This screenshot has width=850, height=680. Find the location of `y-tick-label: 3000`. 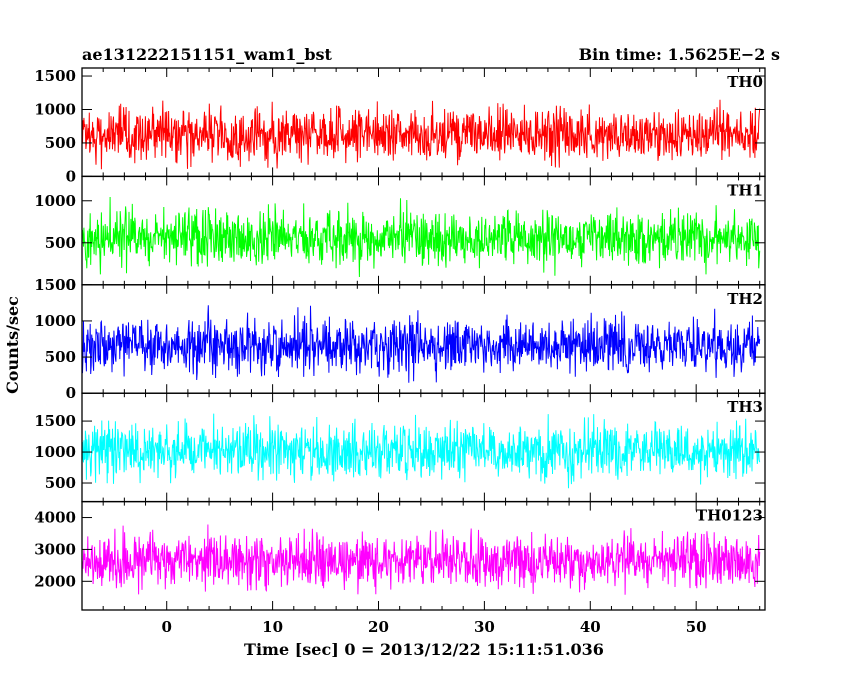

y-tick-label: 3000 is located at coordinates (55, 549).